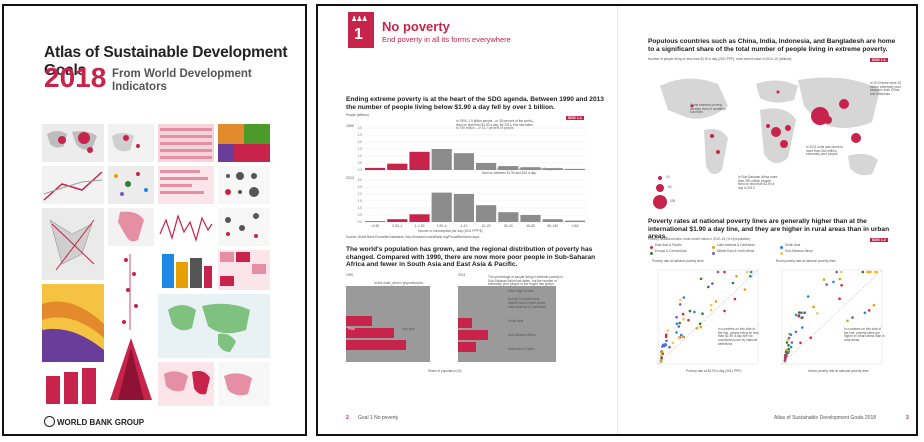 This screenshot has height=442, width=924. I want to click on tile-sankey, so click(73, 323).